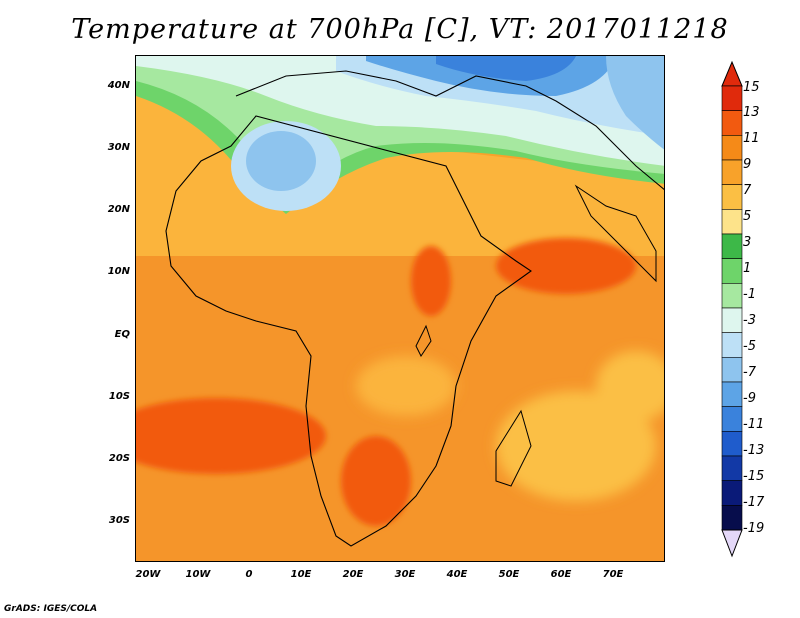 This screenshot has height=618, width=800. I want to click on cold-lobe-east, so click(635, 103).